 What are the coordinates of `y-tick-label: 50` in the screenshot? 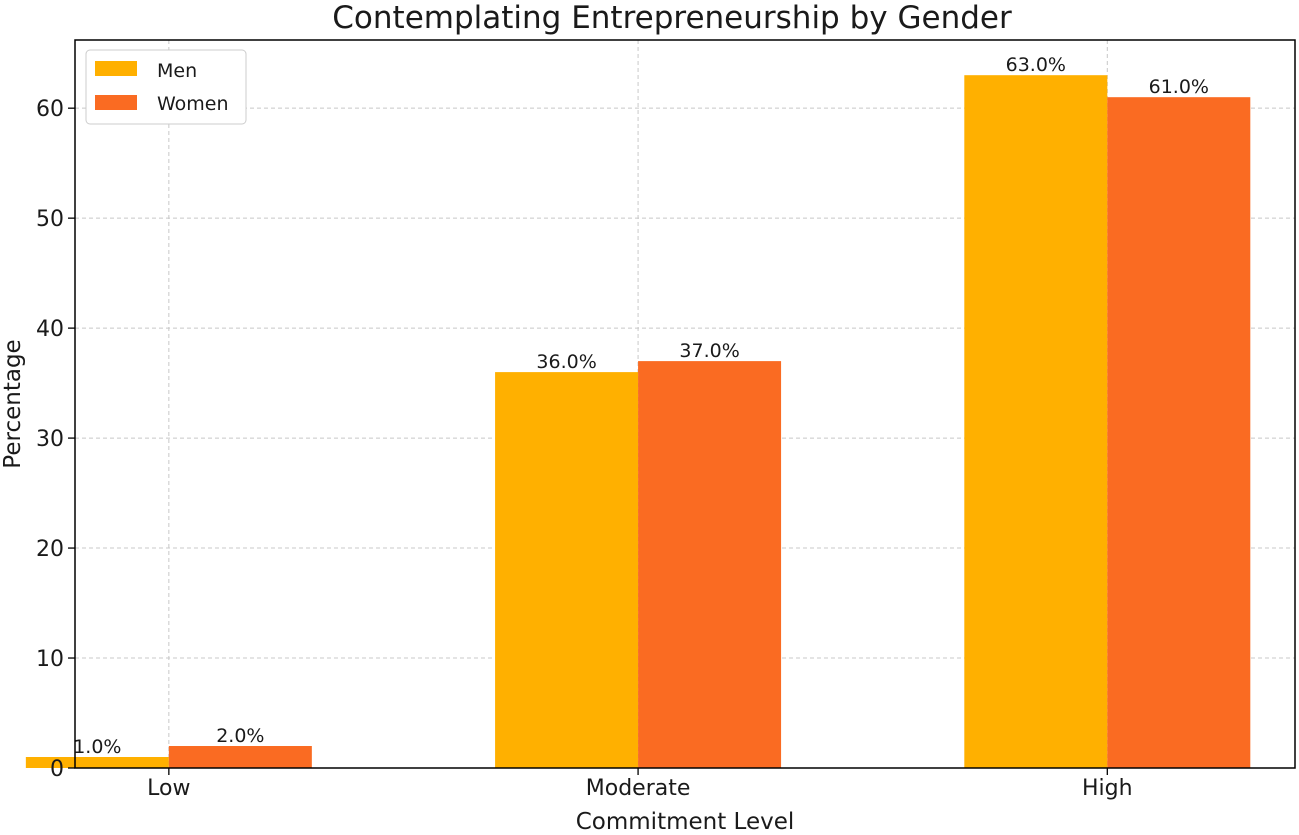 It's located at (50, 219).